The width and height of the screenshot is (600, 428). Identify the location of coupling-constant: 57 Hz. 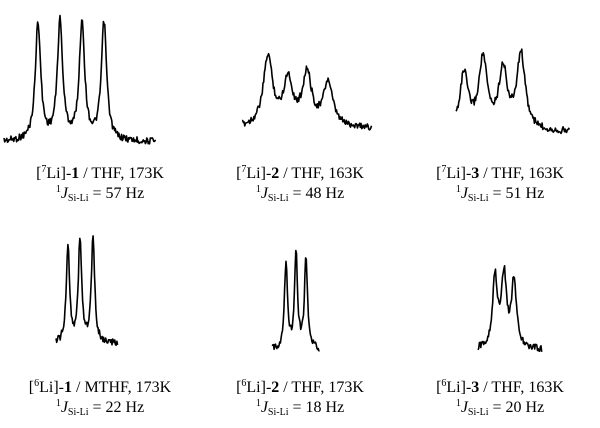
(125, 193).